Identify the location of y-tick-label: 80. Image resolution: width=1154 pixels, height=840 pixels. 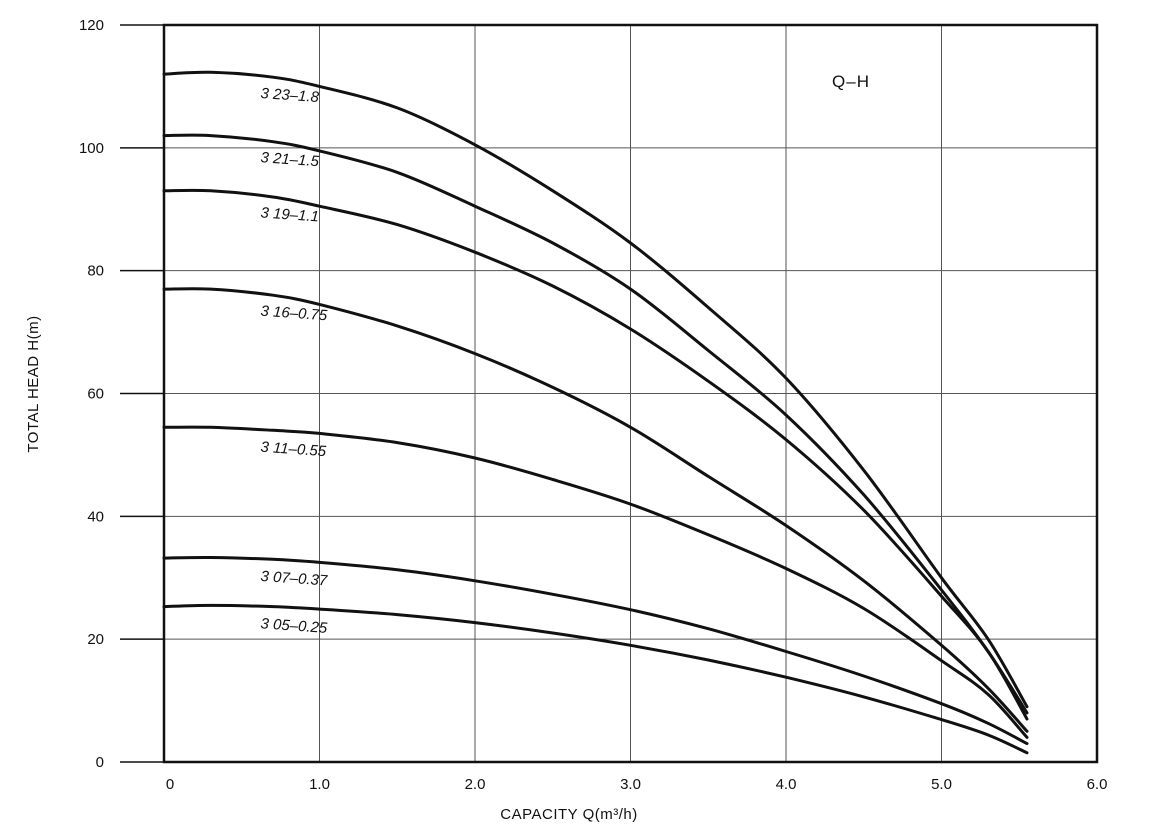
(95, 271).